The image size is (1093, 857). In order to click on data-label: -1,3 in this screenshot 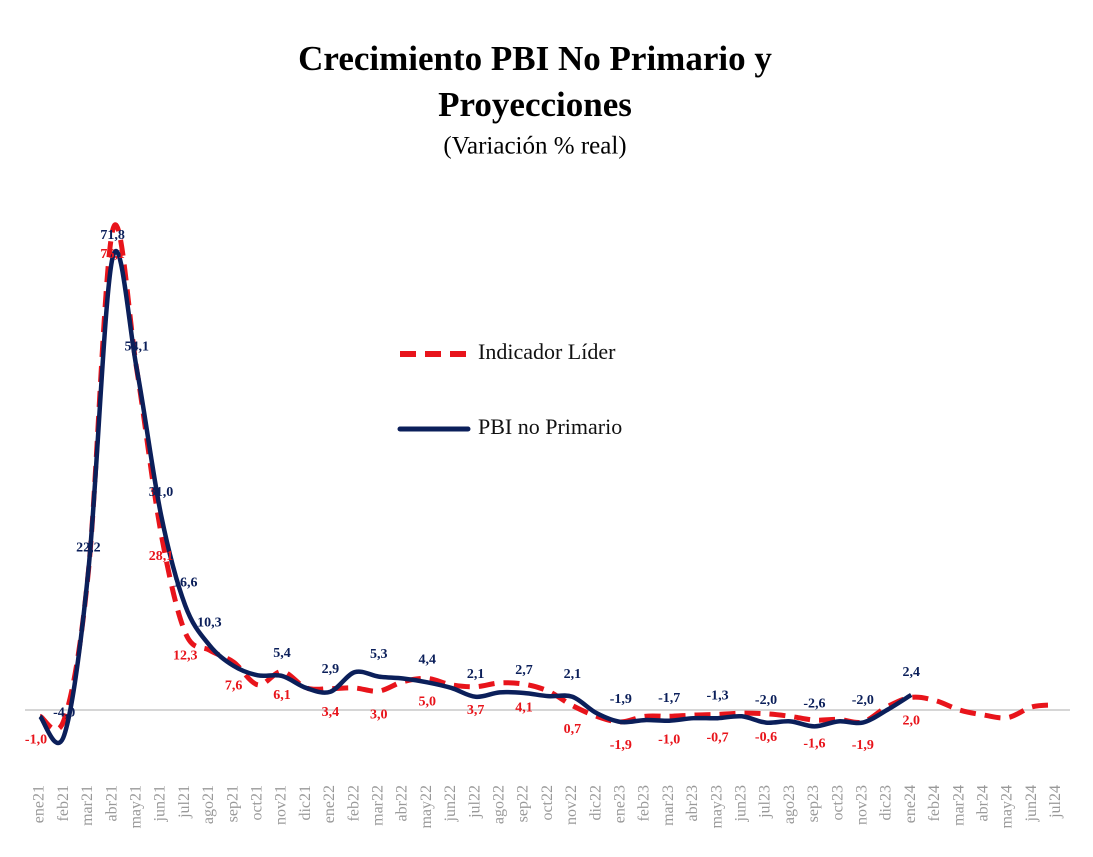, I will do `click(718, 695)`.